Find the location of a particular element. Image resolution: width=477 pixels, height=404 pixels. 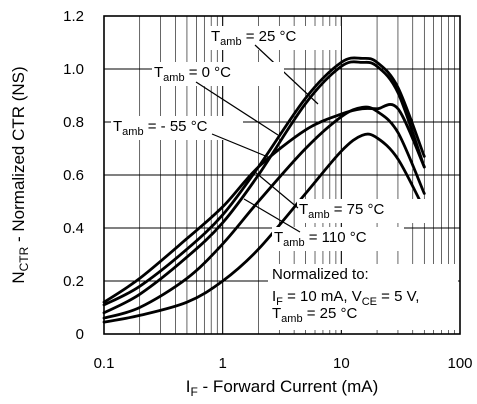

x-axis-title: IF - Forward Current (mA) is located at coordinates (282, 388).